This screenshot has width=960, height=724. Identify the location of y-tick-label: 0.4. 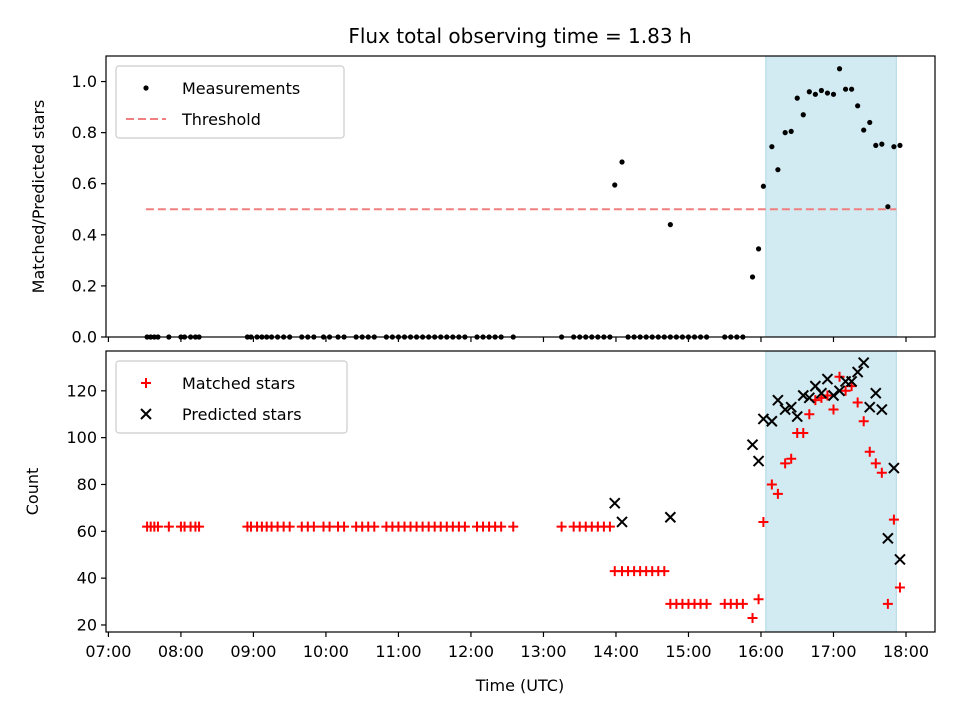
(84, 234).